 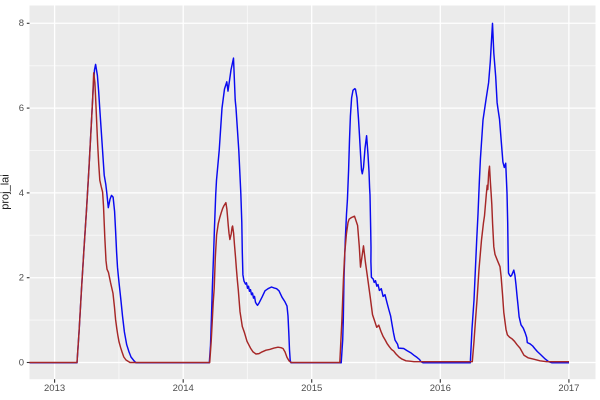 I want to click on svg-text: 2017, so click(x=568, y=388).